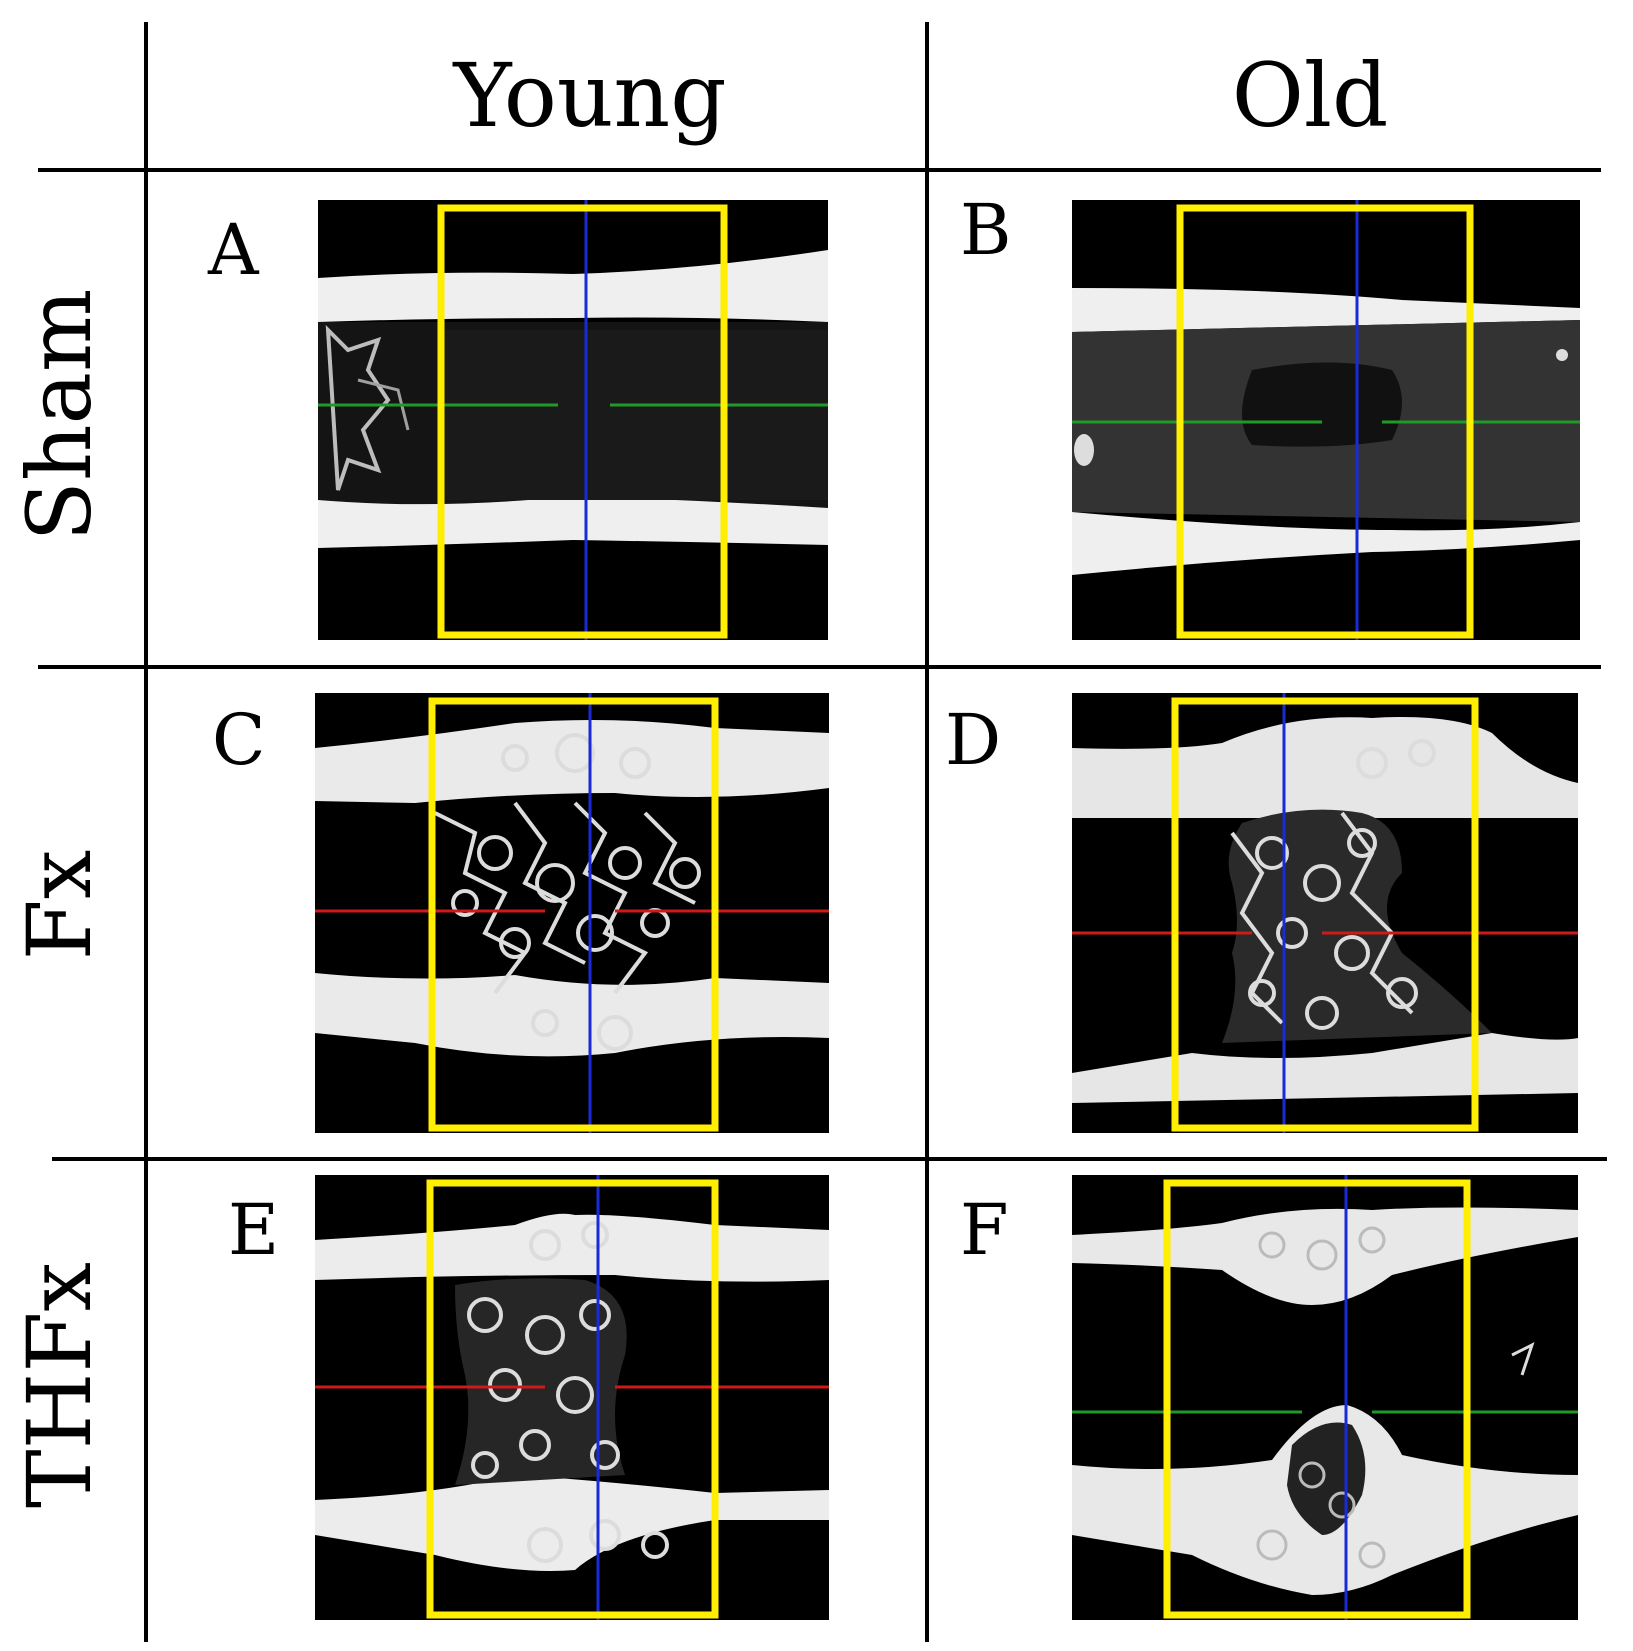 This screenshot has height=1651, width=1633. What do you see at coordinates (973, 740) in the screenshot?
I see `panel-letter-d: D` at bounding box center [973, 740].